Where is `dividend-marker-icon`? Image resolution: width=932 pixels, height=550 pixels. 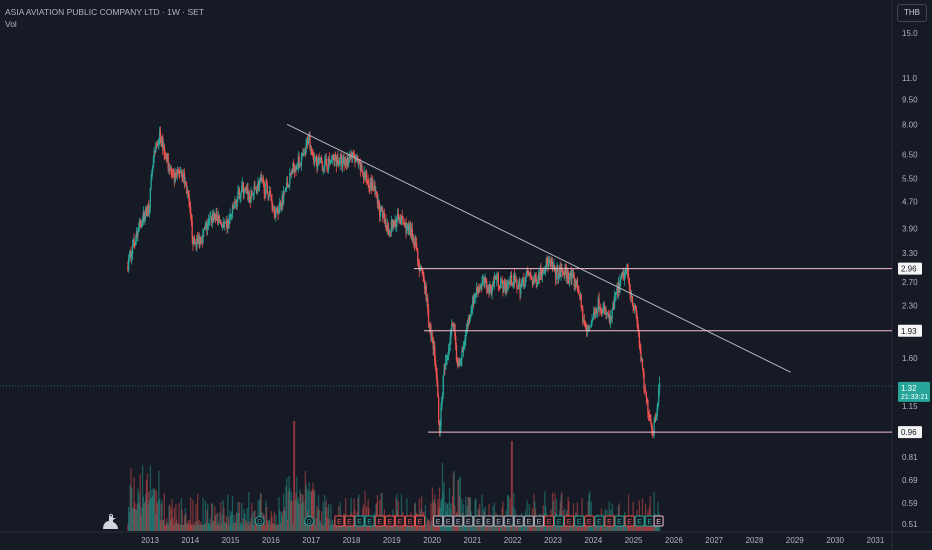
dividend-marker-icon is located at coordinates (309, 521).